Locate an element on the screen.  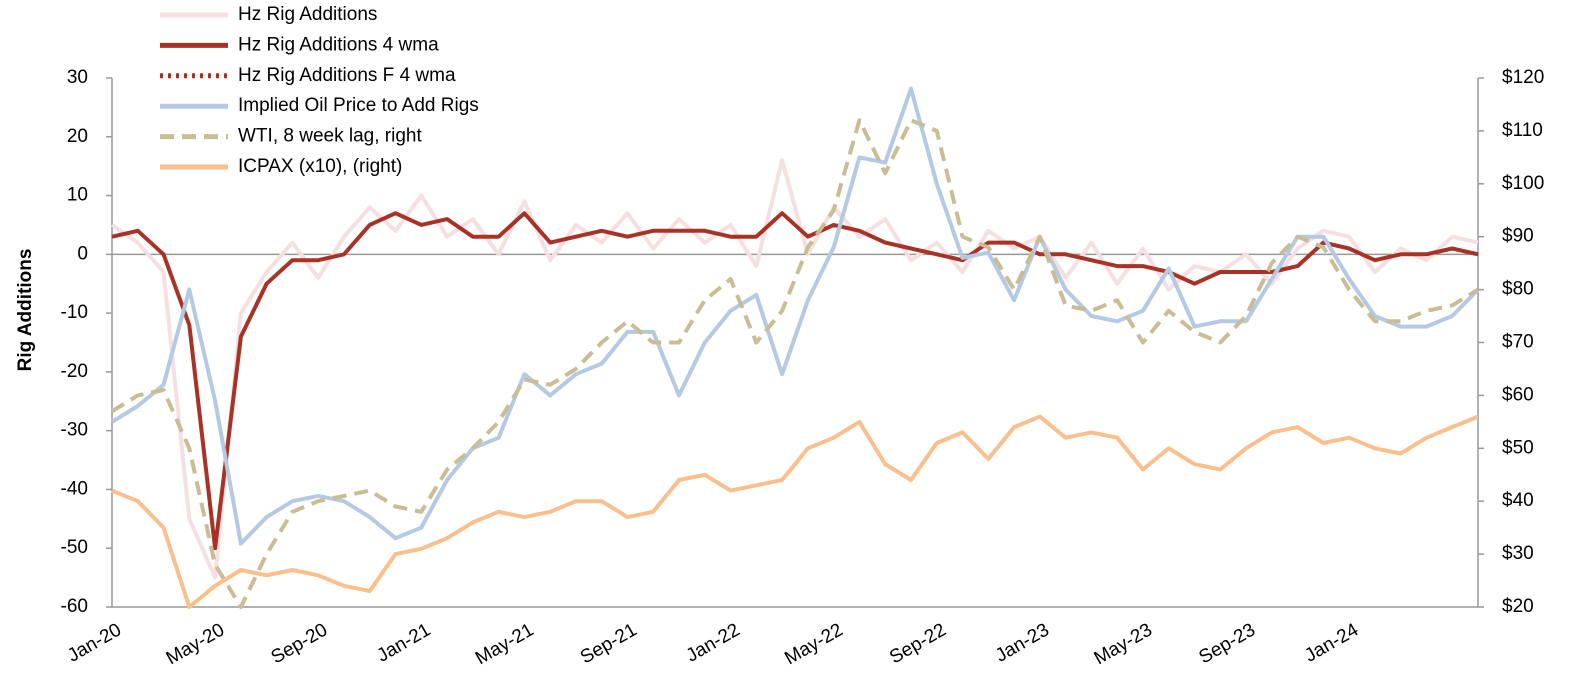
x-tick-label: Jan-20 is located at coordinates (94, 642).